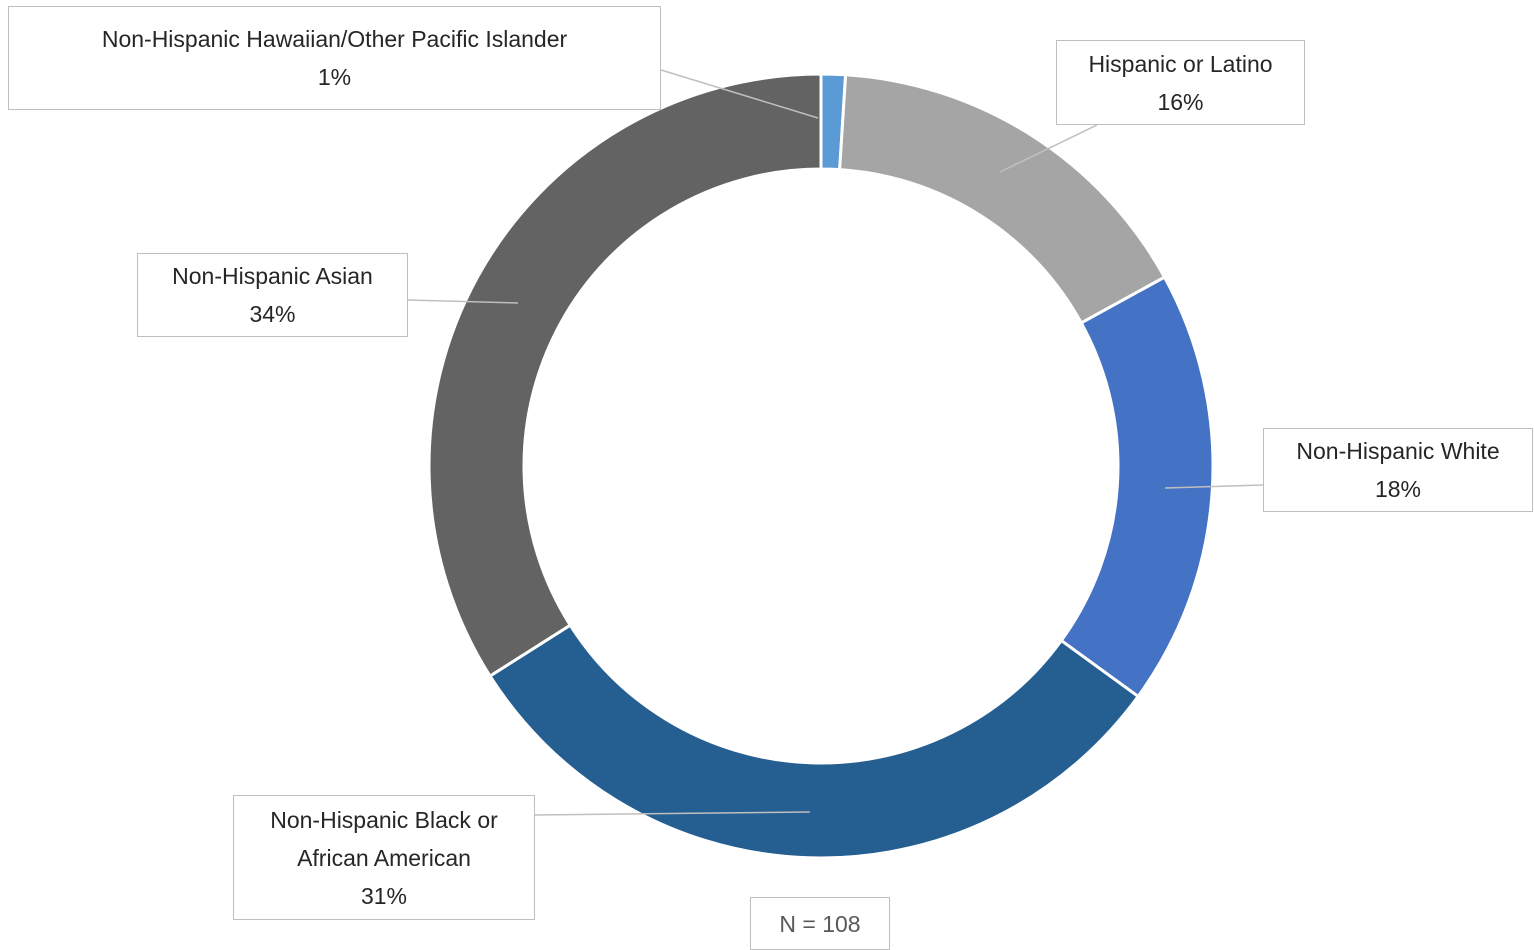 This screenshot has width=1534, height=950. Describe the element at coordinates (1398, 489) in the screenshot. I see `label-value: 18%` at that location.